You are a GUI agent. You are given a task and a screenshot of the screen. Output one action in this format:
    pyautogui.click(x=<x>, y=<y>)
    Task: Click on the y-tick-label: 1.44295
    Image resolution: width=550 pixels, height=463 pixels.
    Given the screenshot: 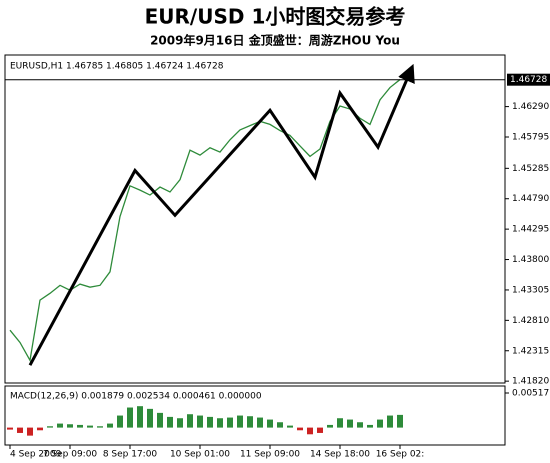 What is the action you would take?
    pyautogui.click(x=530, y=230)
    